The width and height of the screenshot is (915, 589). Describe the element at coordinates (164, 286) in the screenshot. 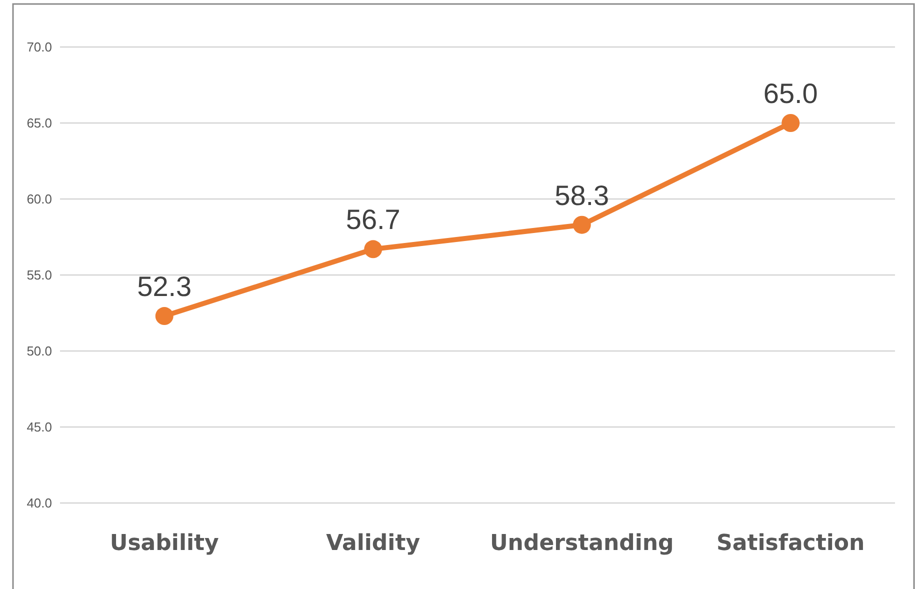

I see `data-label: 52.3` at that location.